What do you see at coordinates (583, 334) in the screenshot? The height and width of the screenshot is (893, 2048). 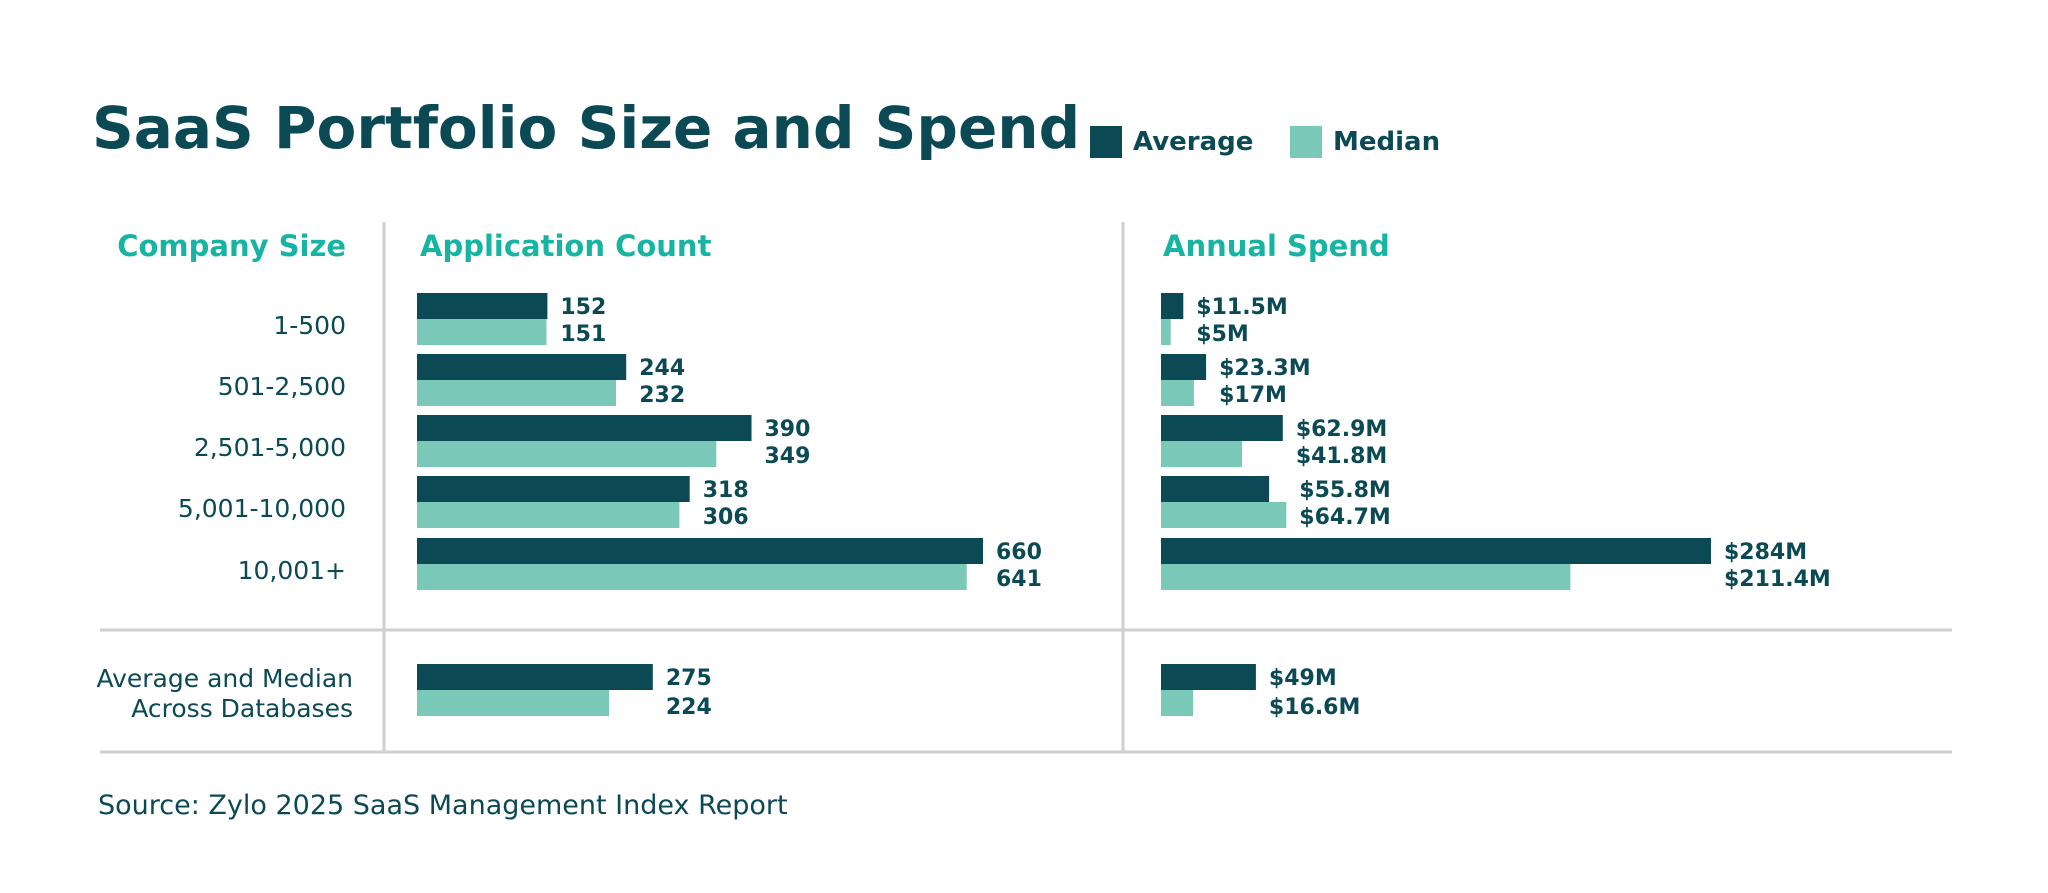 I see `value-label-median: 151` at bounding box center [583, 334].